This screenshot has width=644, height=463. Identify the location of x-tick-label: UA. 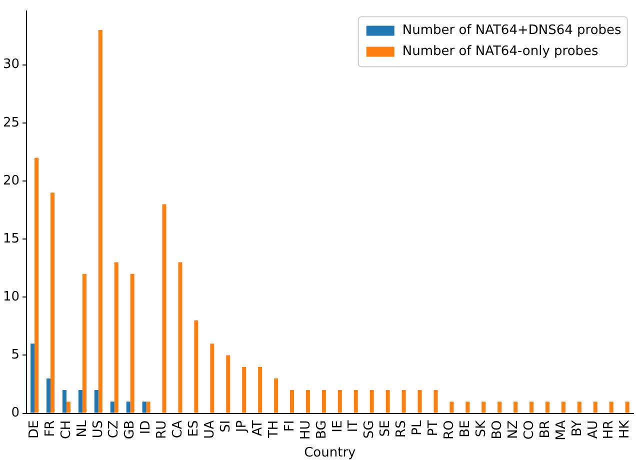
(210, 429).